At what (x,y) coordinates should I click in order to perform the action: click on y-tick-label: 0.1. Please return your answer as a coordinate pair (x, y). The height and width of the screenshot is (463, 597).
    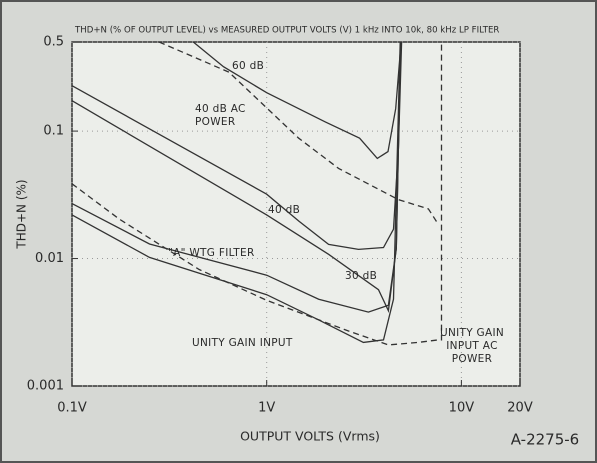
    Looking at the image, I should click on (53, 131).